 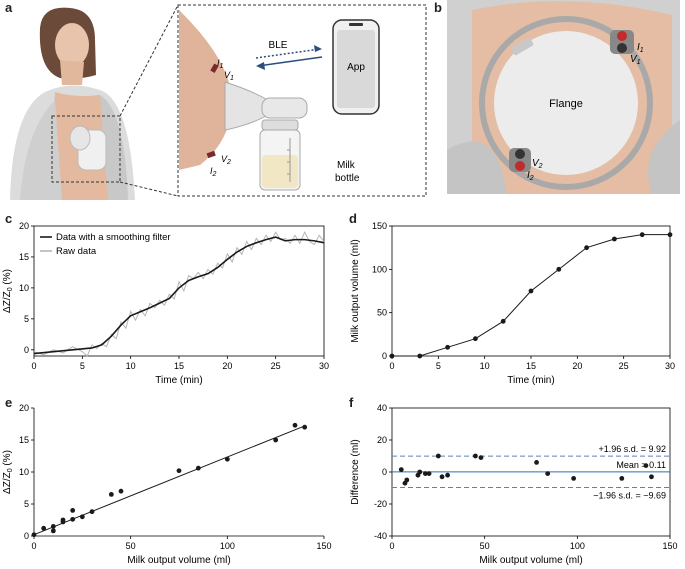 I want to click on lower-limit-label: −1.96 s.d. = −9.69, so click(x=629, y=496).